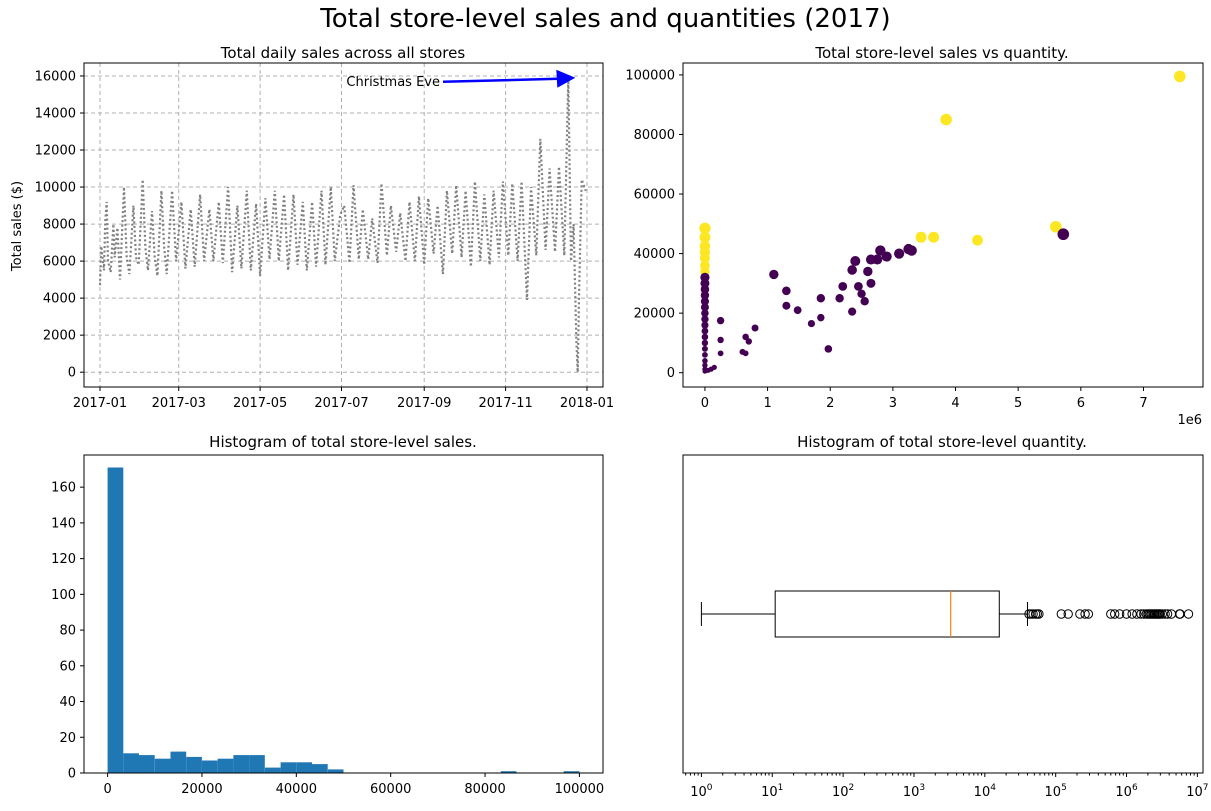 The height and width of the screenshot is (811, 1211). I want to click on scatter-x-multiplier-label: 1e6, so click(1189, 420).